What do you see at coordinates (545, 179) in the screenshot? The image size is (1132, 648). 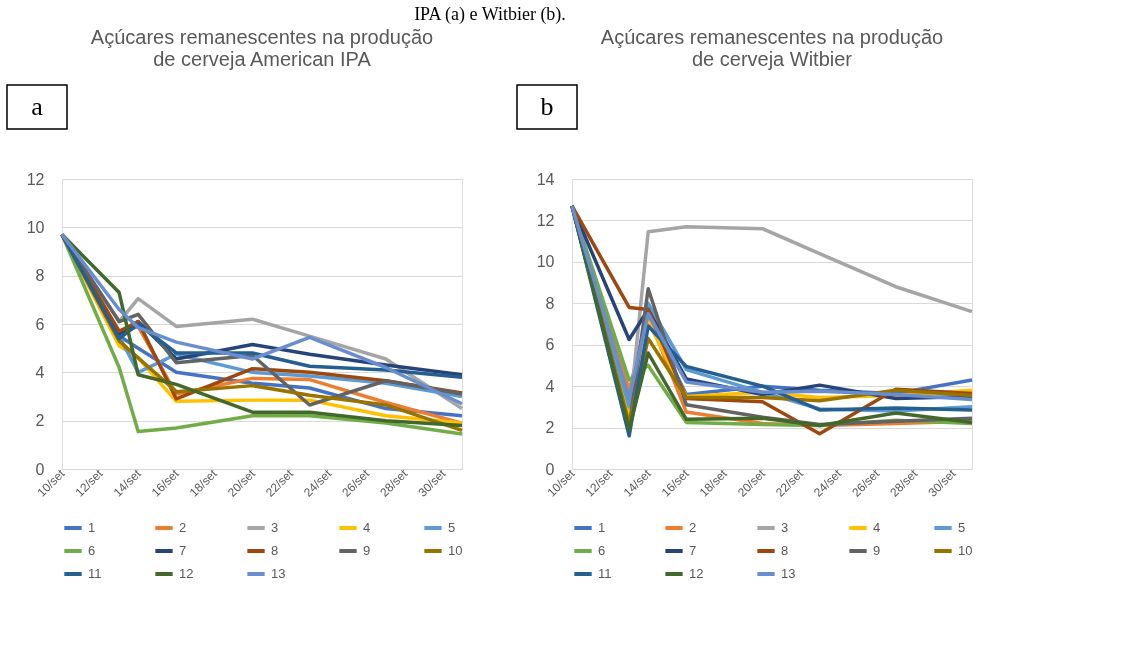 I see `y-tick-label: 14` at bounding box center [545, 179].